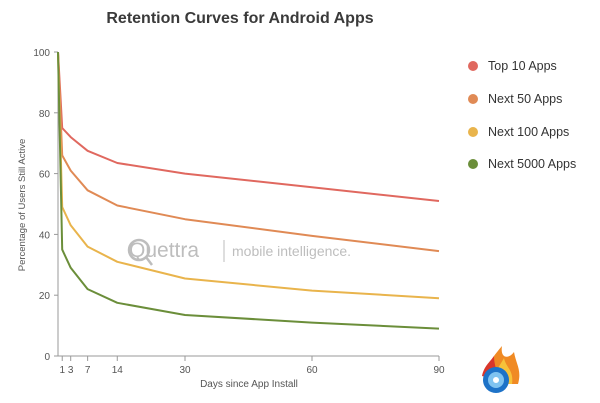 The width and height of the screenshot is (600, 403). Describe the element at coordinates (41, 53) in the screenshot. I see `y-tick-label: 100` at that location.